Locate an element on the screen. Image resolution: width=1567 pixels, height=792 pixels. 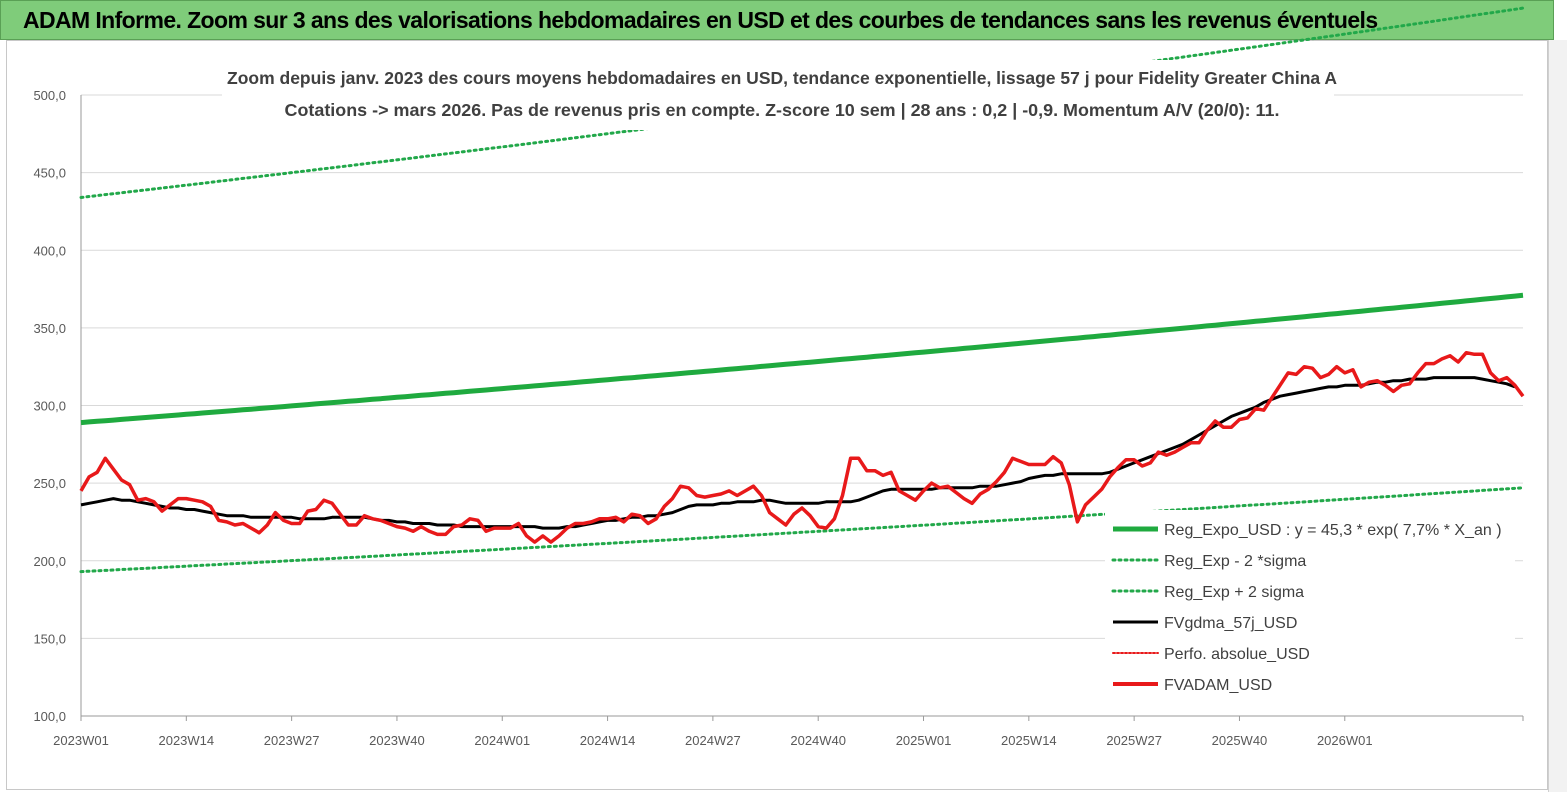
x-tick-label: 2025W40 is located at coordinates (1240, 740).